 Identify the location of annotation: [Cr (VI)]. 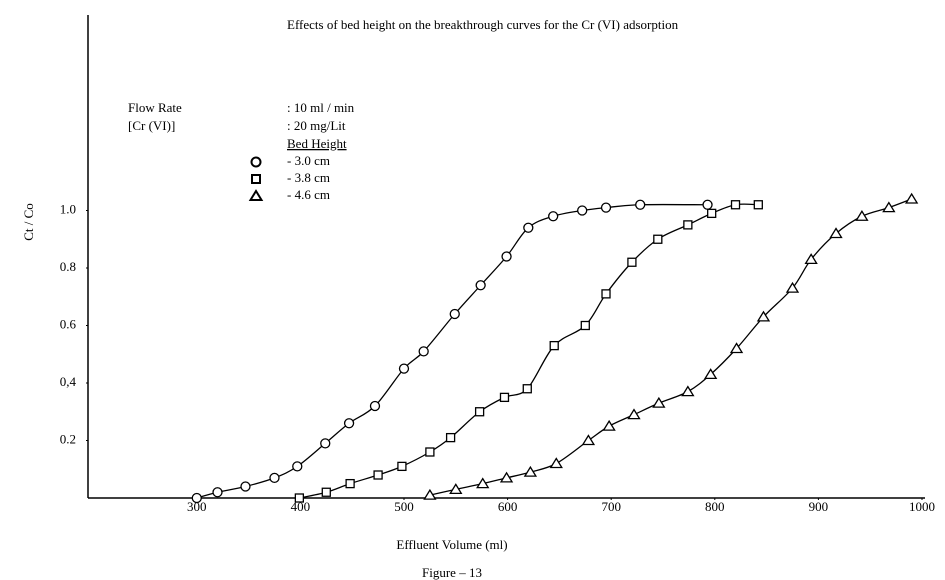
(151, 125).